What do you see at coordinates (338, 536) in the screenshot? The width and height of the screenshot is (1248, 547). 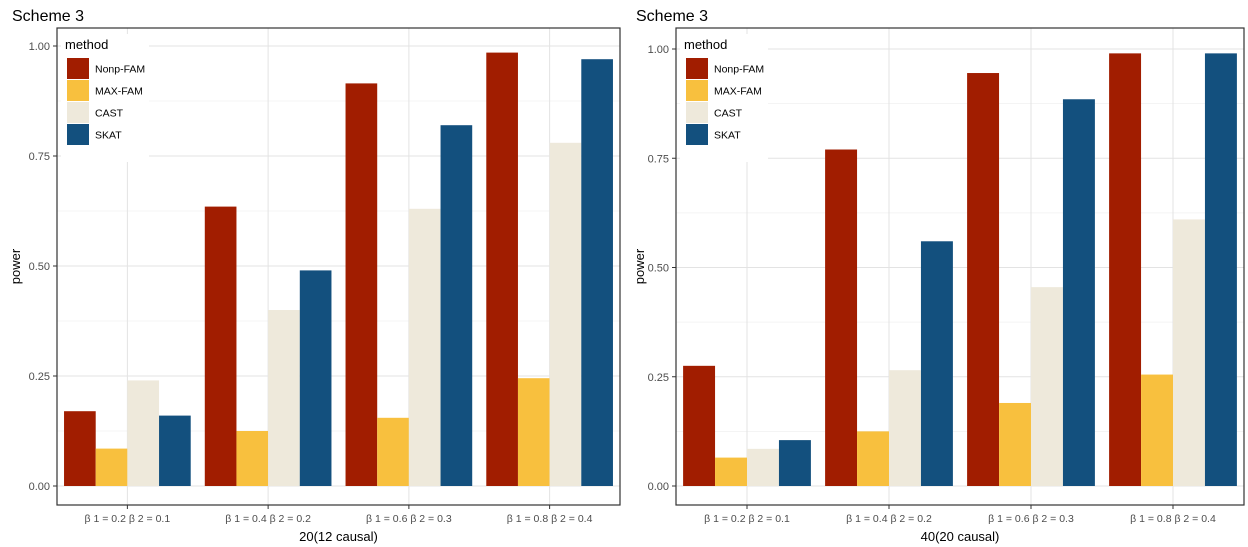 I see `x-axis-title: 20(12 causal)` at bounding box center [338, 536].